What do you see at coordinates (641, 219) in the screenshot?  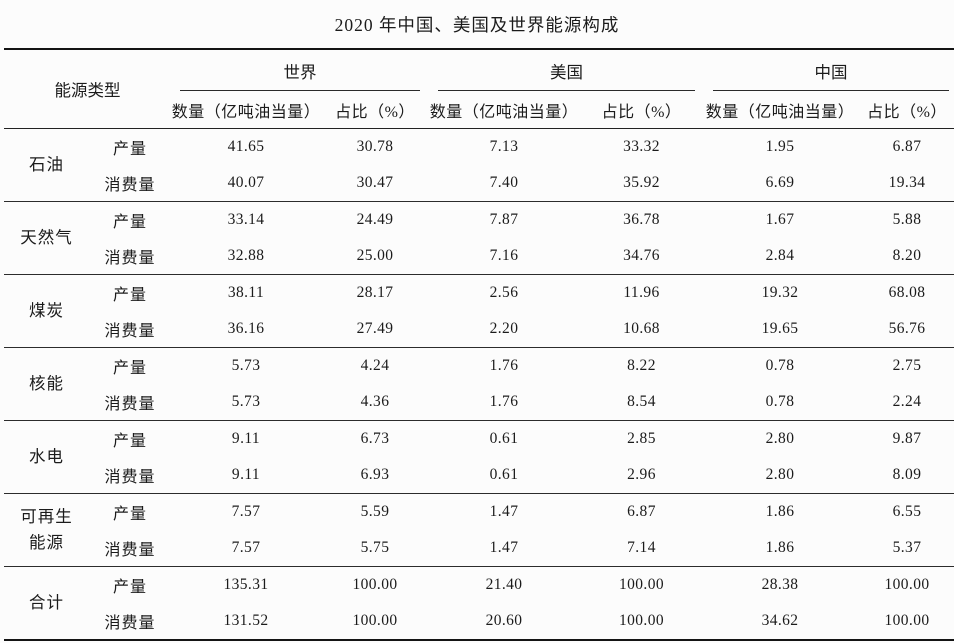 I see `value-cell: 36.78` at bounding box center [641, 219].